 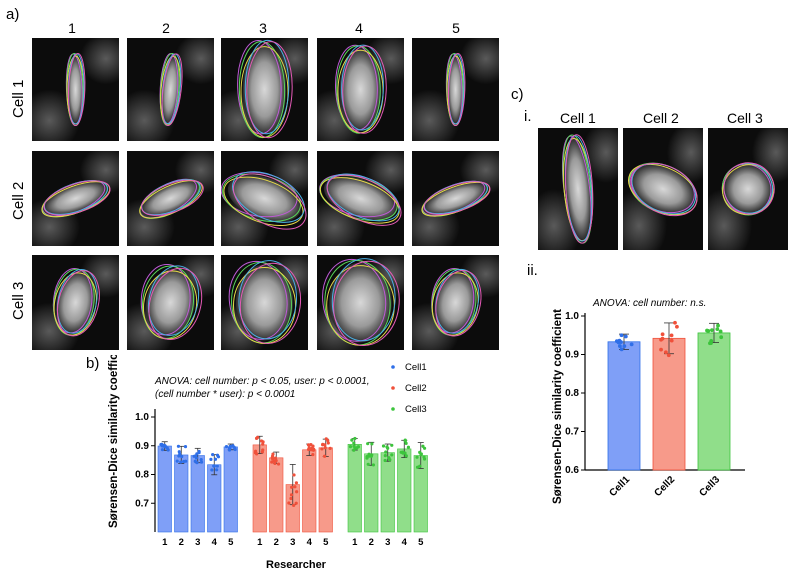 What do you see at coordinates (572, 316) in the screenshot?
I see `y-tick-label: 1.0` at bounding box center [572, 316].